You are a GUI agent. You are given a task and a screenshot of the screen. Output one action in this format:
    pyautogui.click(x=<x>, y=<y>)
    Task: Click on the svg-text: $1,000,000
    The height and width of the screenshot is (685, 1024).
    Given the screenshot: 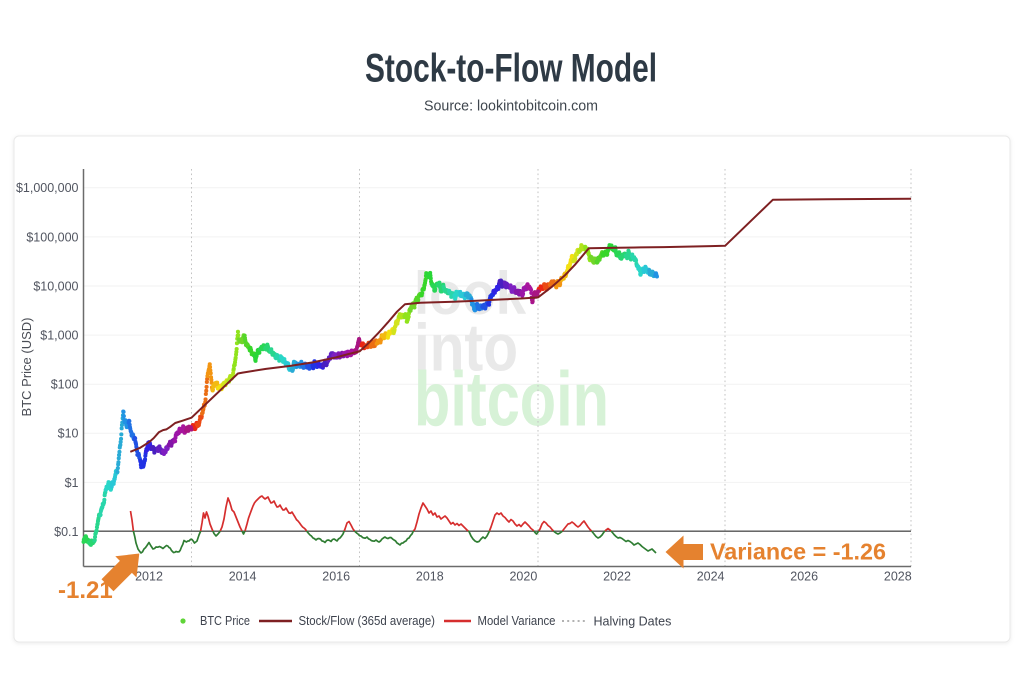 What is the action you would take?
    pyautogui.click(x=47, y=188)
    